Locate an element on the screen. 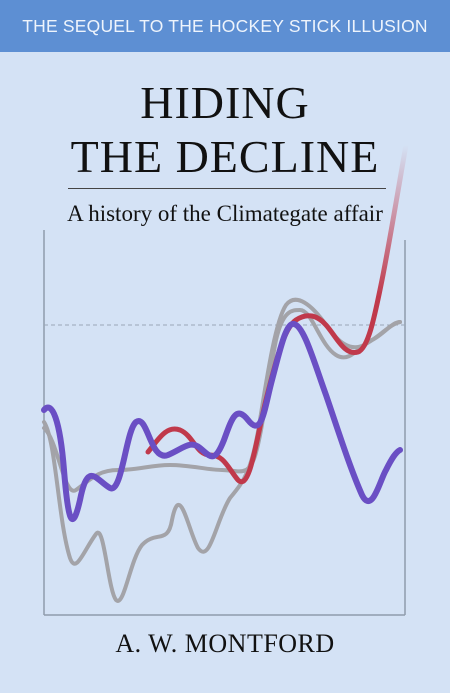  series-banner-text: THE SEQUEL TO THE HOCKEY STICK ILLUSION is located at coordinates (225, 25).